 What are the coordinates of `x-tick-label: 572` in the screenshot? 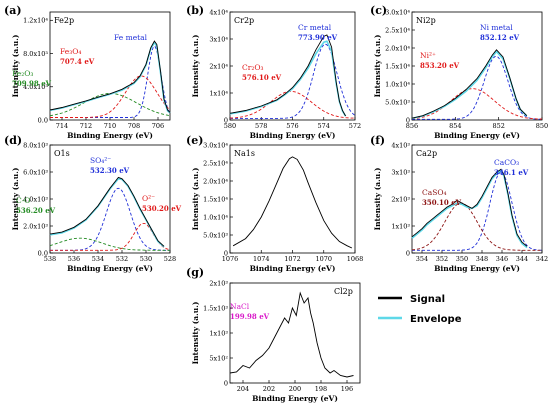 It's located at (355, 126).